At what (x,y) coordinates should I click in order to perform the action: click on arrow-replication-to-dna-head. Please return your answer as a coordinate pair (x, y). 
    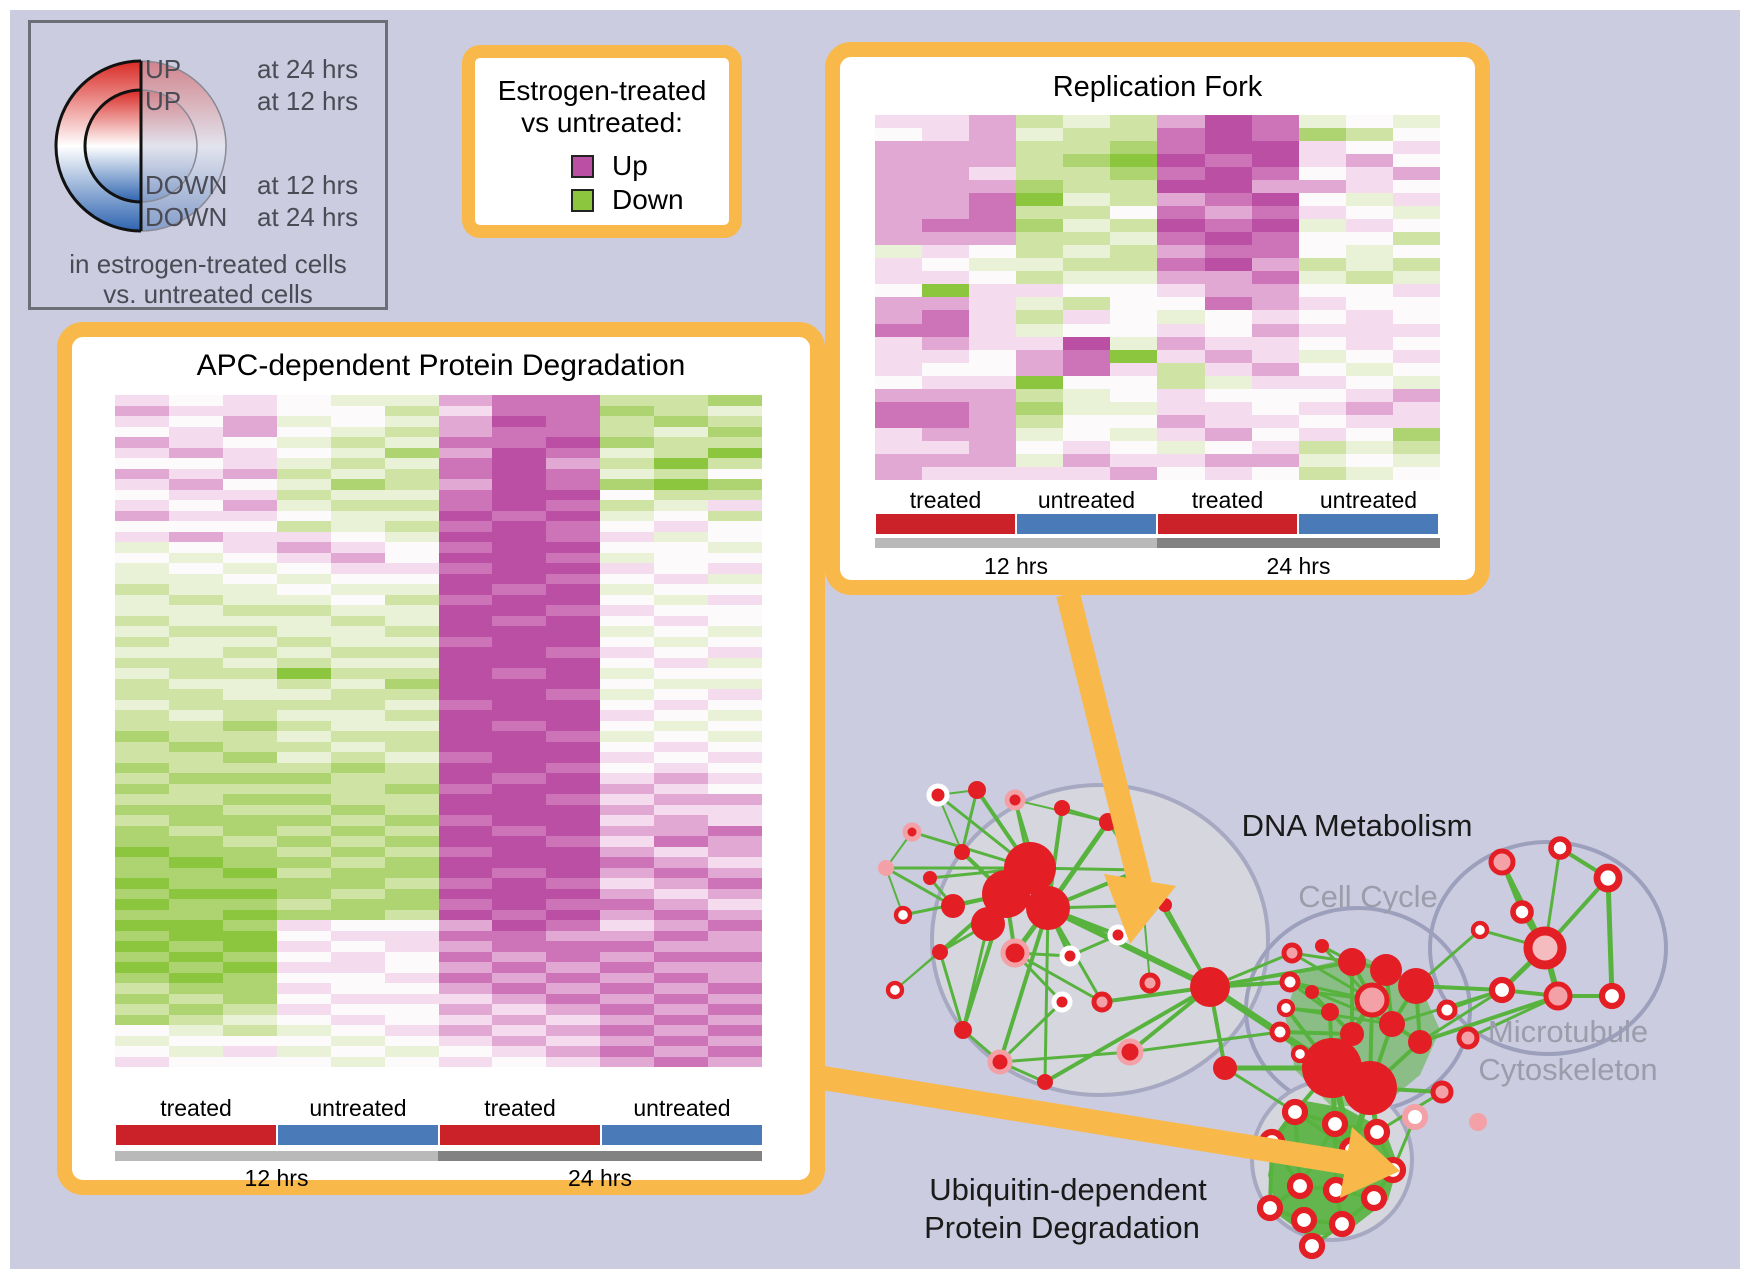
    Looking at the image, I should click on (1140, 909).